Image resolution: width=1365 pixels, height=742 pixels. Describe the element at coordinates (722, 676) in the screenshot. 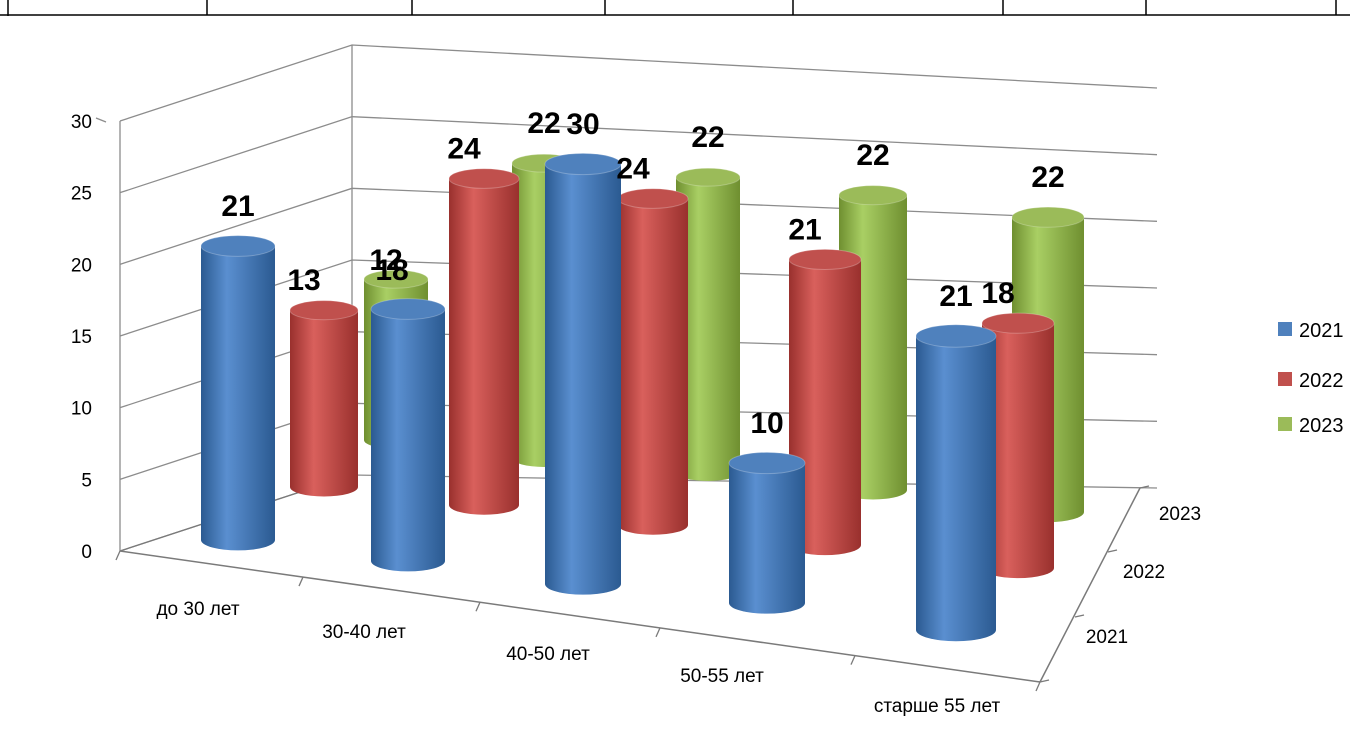

I see `category-label: 50-55 лет` at that location.